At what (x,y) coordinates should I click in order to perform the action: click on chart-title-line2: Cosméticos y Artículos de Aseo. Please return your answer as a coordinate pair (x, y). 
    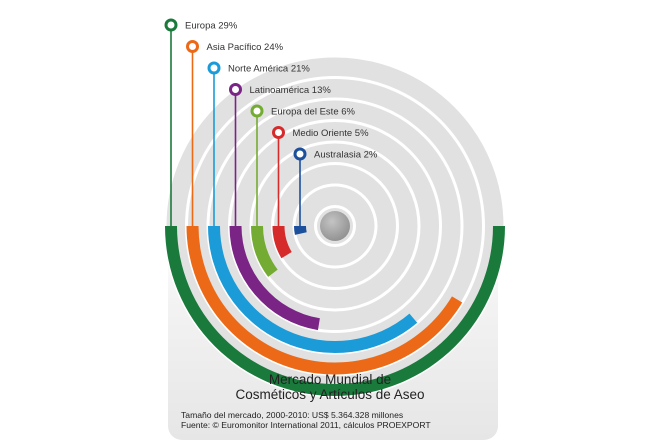
    Looking at the image, I should click on (330, 394).